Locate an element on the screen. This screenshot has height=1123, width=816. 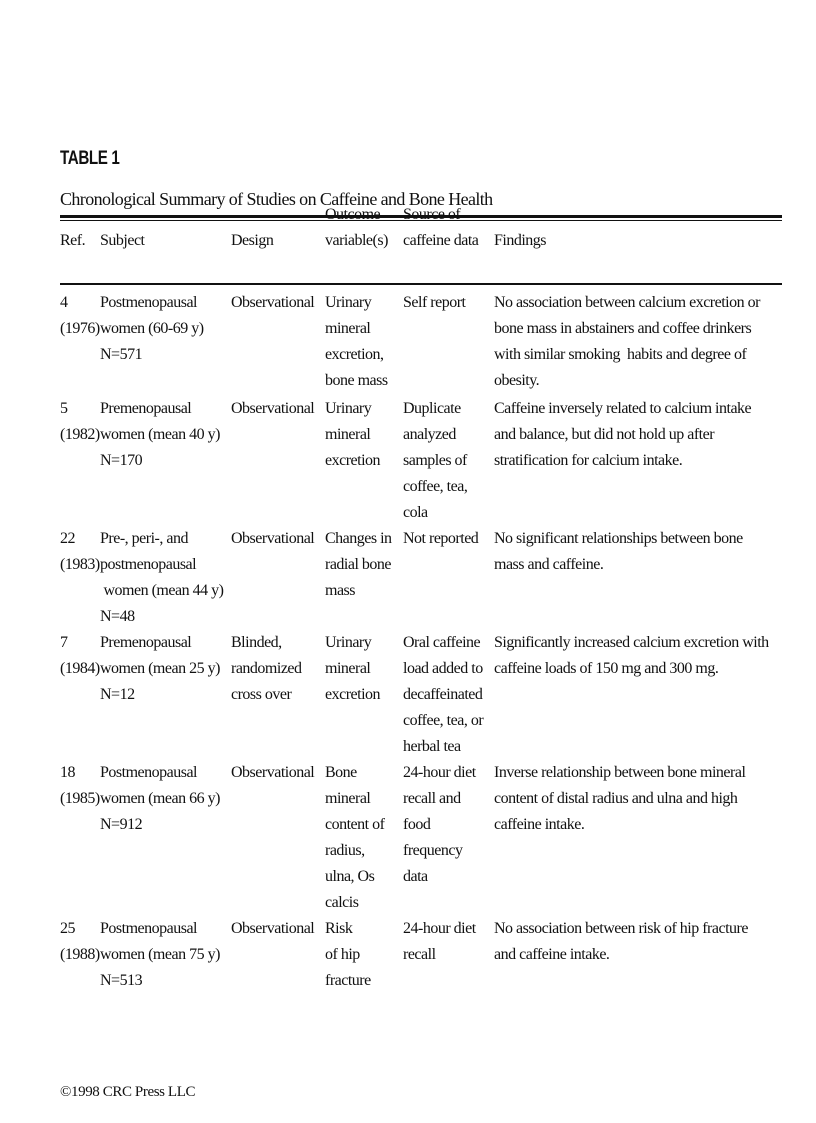
column-header-ref: Ref. is located at coordinates (73, 240).